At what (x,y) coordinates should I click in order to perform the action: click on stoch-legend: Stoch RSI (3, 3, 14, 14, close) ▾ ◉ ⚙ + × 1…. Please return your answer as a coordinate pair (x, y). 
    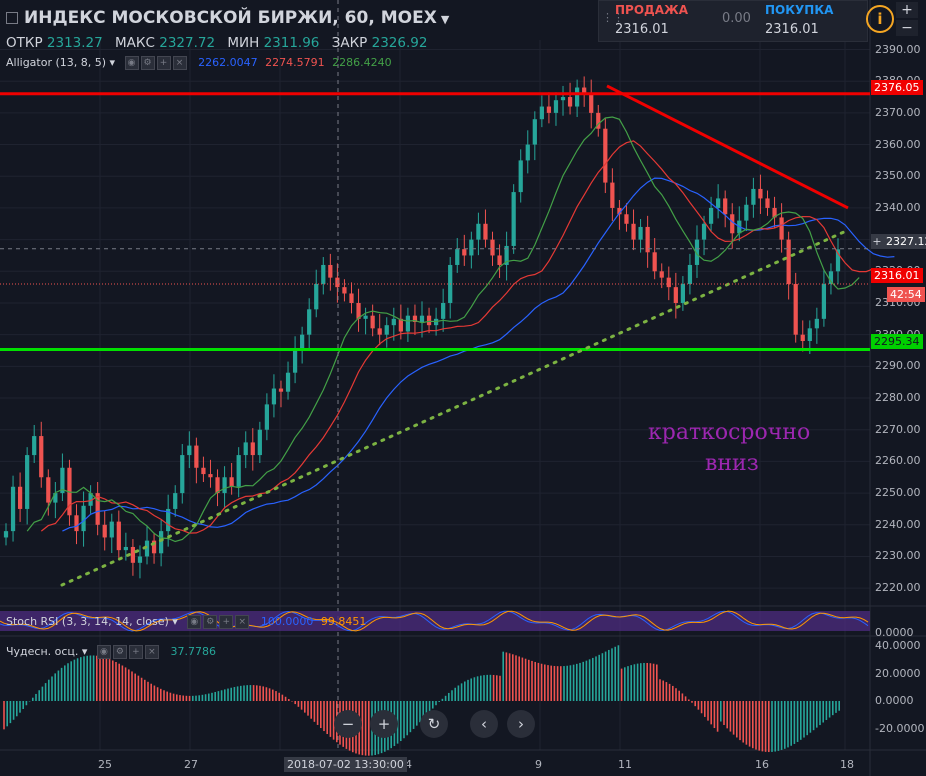
    Looking at the image, I should click on (186, 622).